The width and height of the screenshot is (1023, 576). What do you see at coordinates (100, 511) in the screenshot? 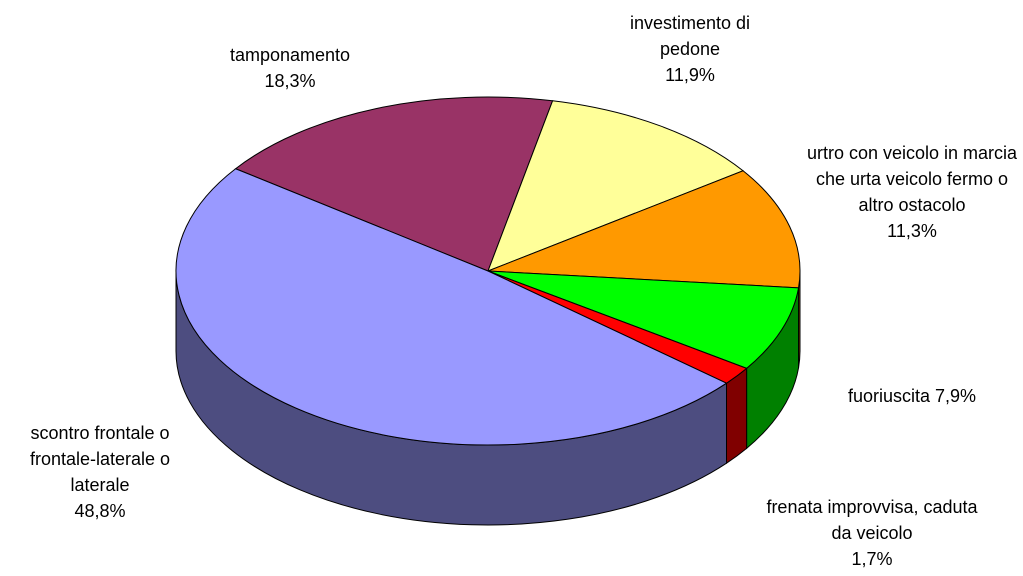
I see `value-label: 48,8%` at bounding box center [100, 511].